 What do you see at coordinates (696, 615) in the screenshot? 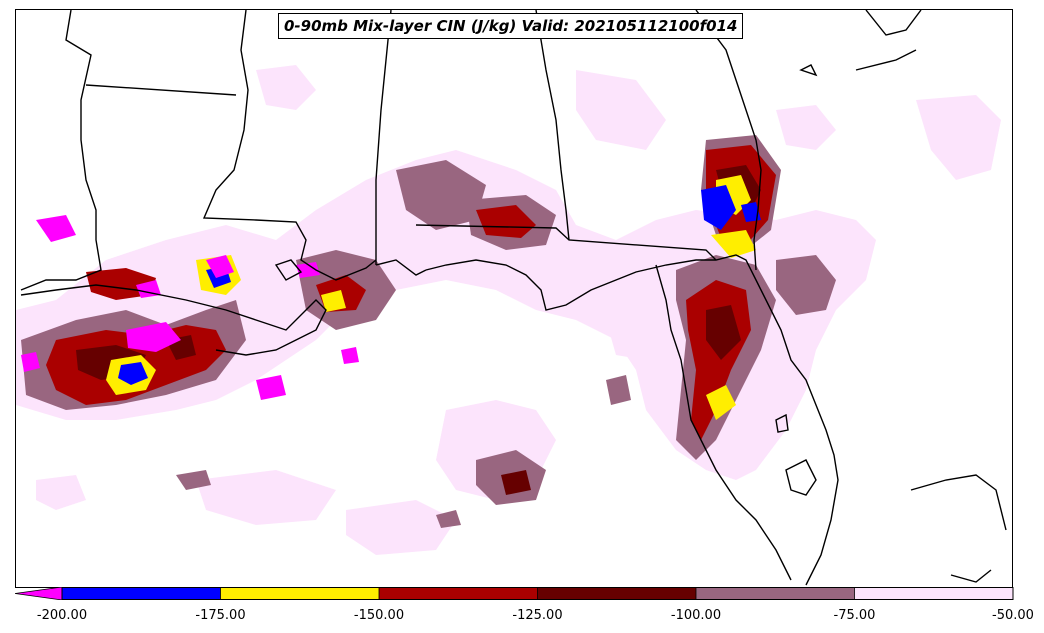
I see `colorbar-tick: -100.00` at bounding box center [696, 615].